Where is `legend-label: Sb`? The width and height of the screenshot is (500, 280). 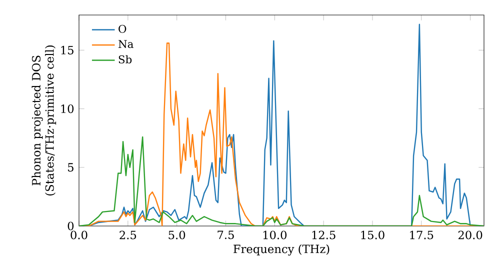 legend-label: Sb is located at coordinates (125, 59).